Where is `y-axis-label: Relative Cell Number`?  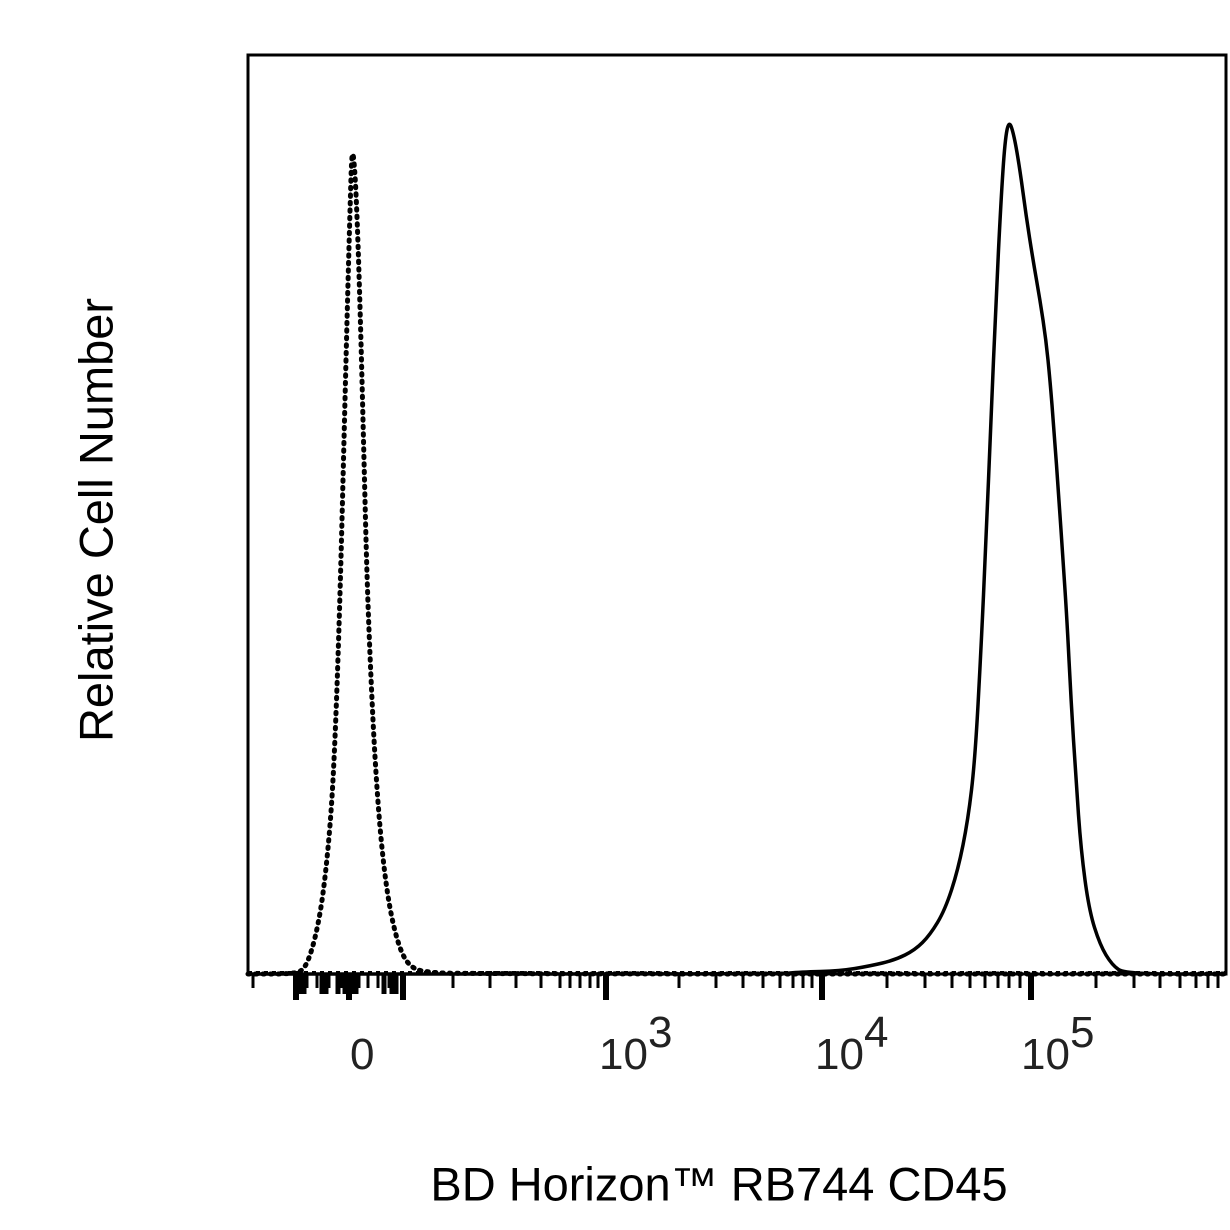
y-axis-label: Relative Cell Number is located at coordinates (96, 520).